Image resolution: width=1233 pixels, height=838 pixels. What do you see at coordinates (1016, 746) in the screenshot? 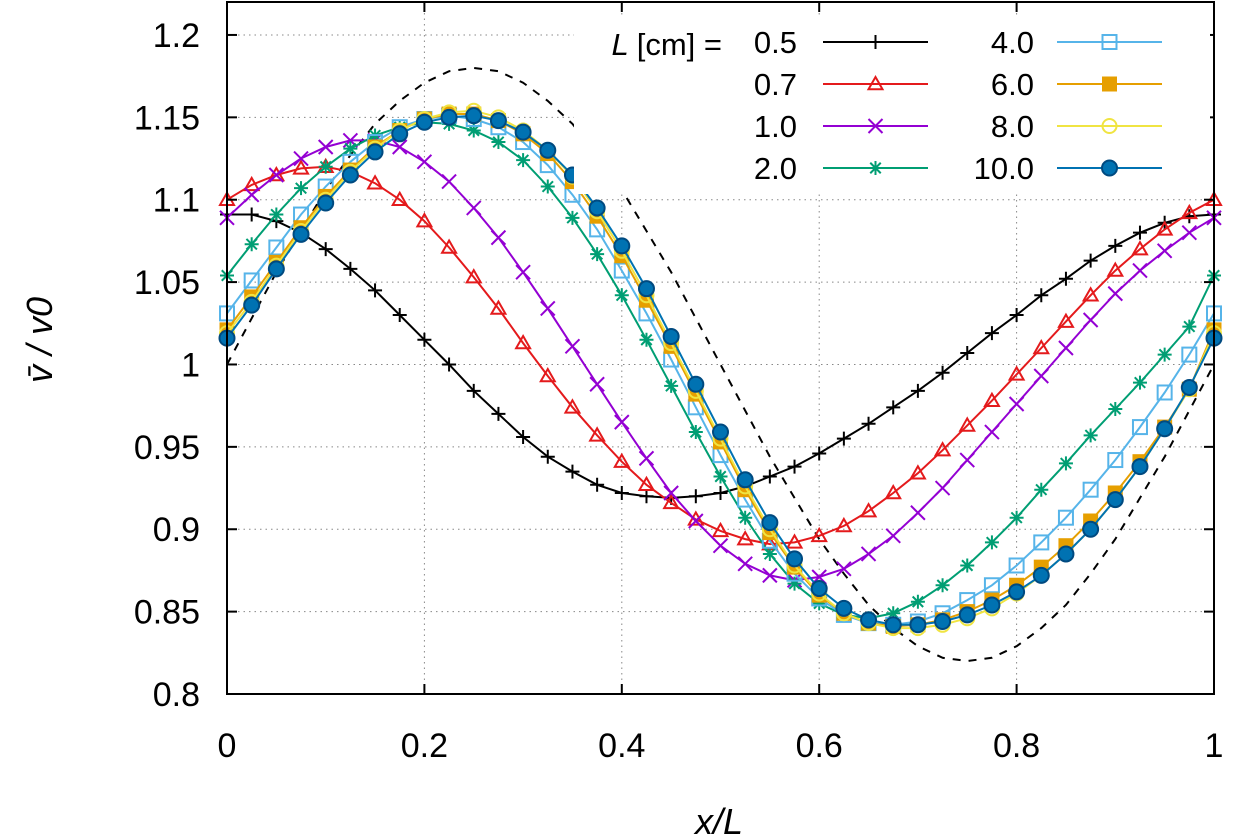
I see `x-tick-label: 0.8` at bounding box center [1016, 746].